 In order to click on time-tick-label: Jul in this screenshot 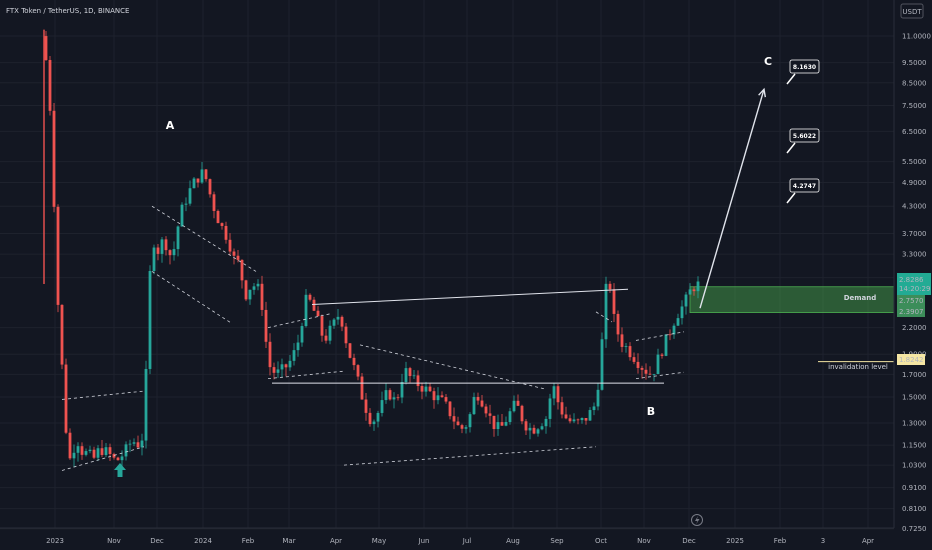, I will do `click(467, 541)`.